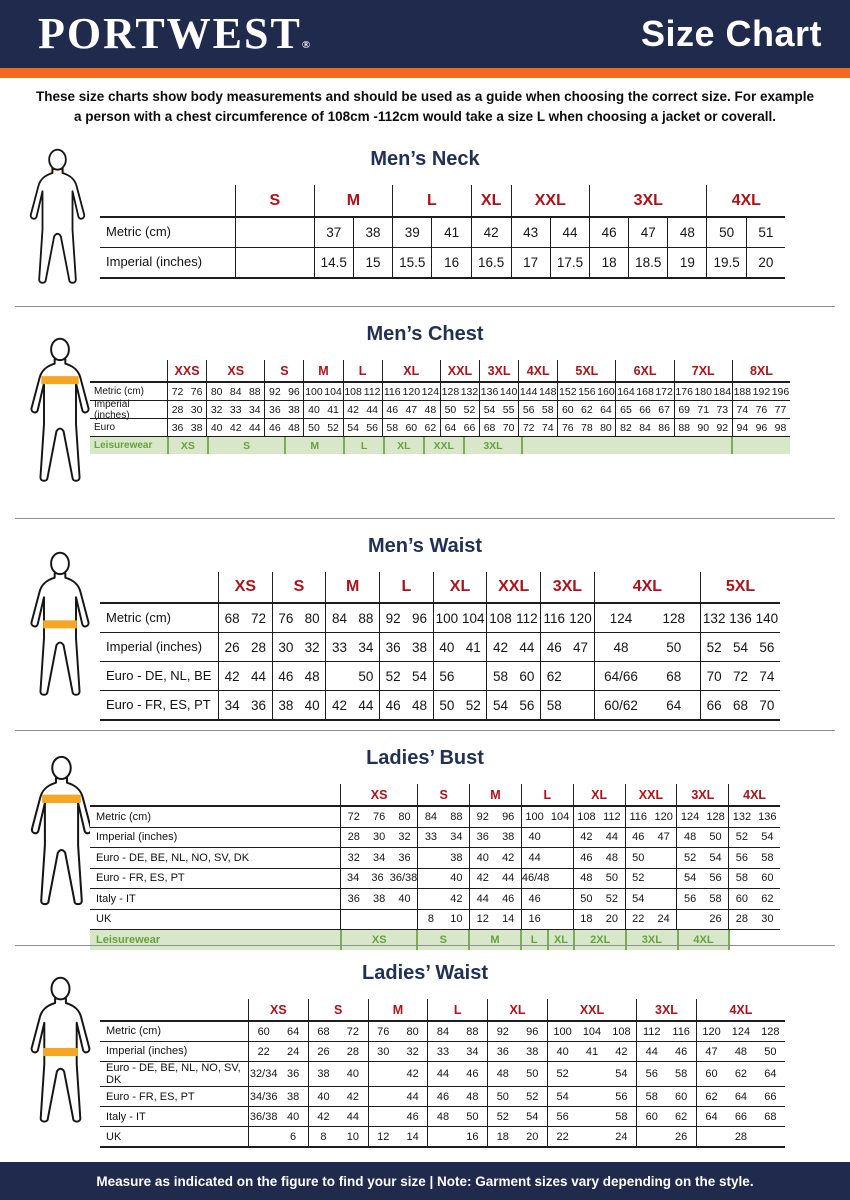 The height and width of the screenshot is (1200, 850). What do you see at coordinates (715, 919) in the screenshot?
I see `size-value: 26` at bounding box center [715, 919].